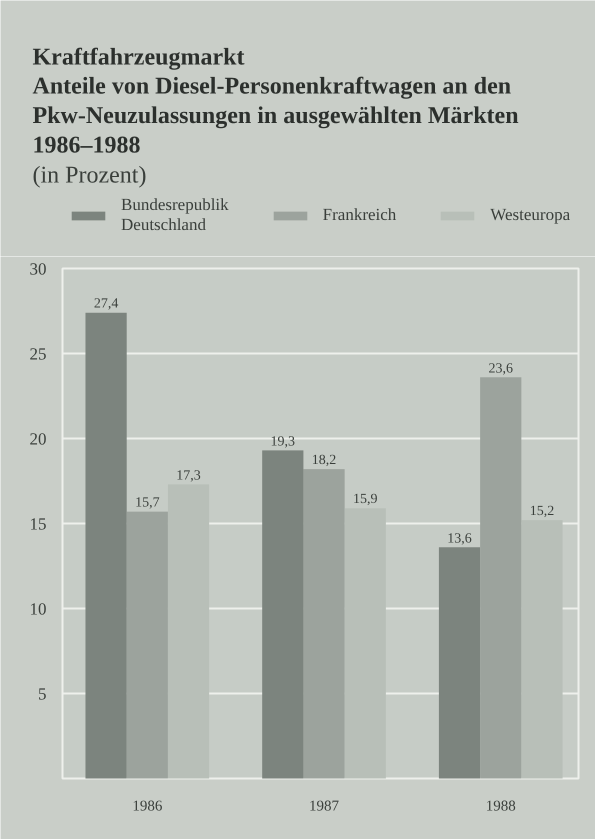 This screenshot has width=595, height=839. I want to click on y-tick-label: 20, so click(38, 439).